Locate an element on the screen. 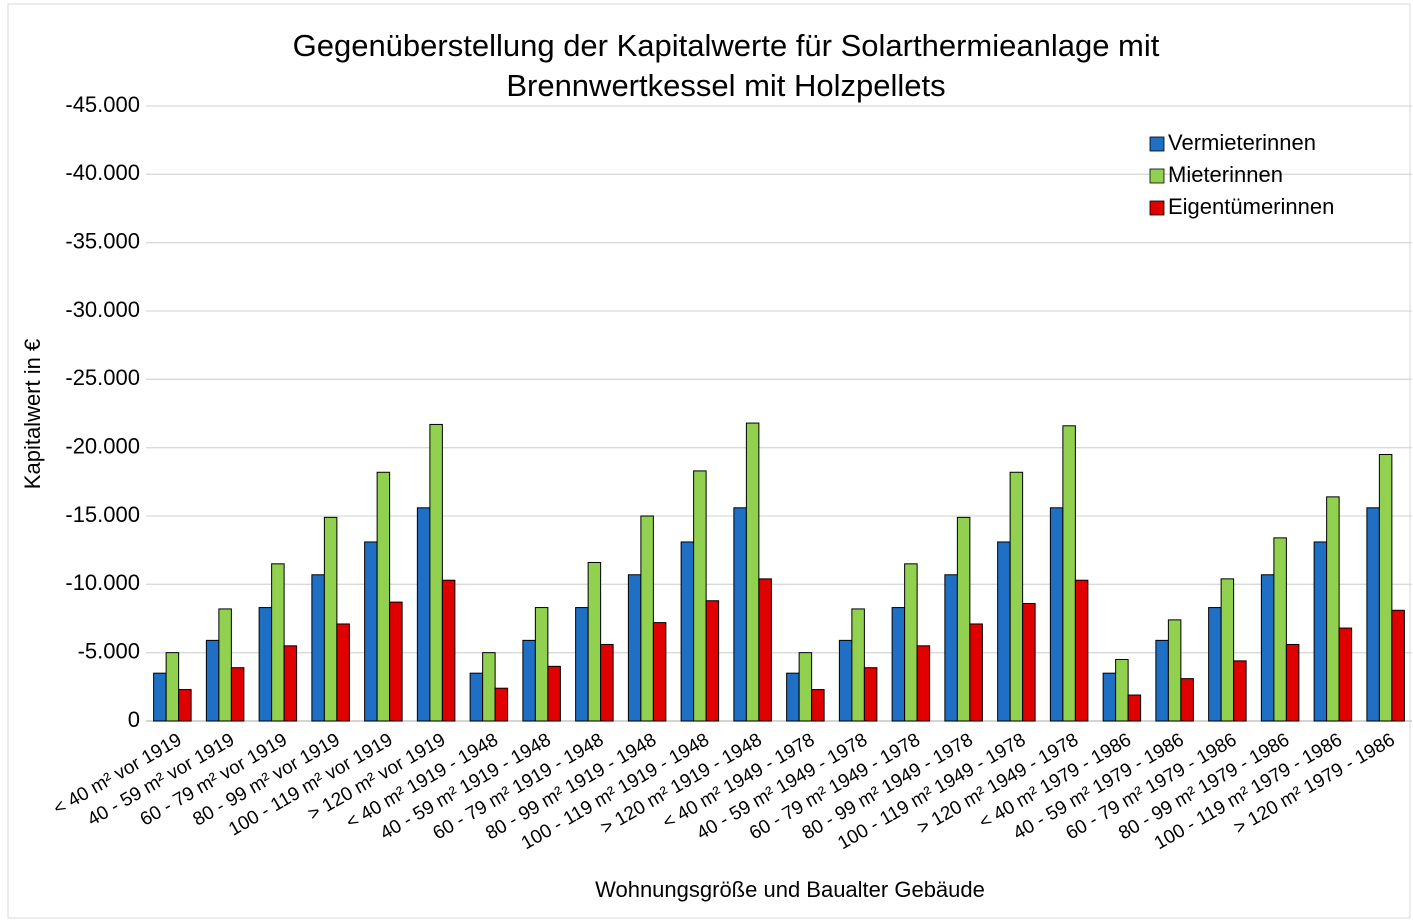 The width and height of the screenshot is (1413, 922). y-tick-label: -25.000 is located at coordinates (102, 377).